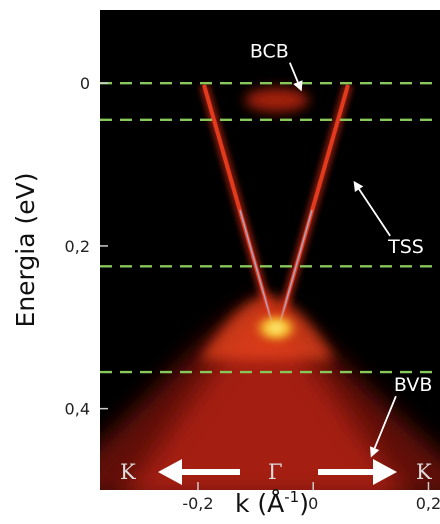  Describe the element at coordinates (304, 503) in the screenshot. I see `x-axis-title-close: )` at that location.